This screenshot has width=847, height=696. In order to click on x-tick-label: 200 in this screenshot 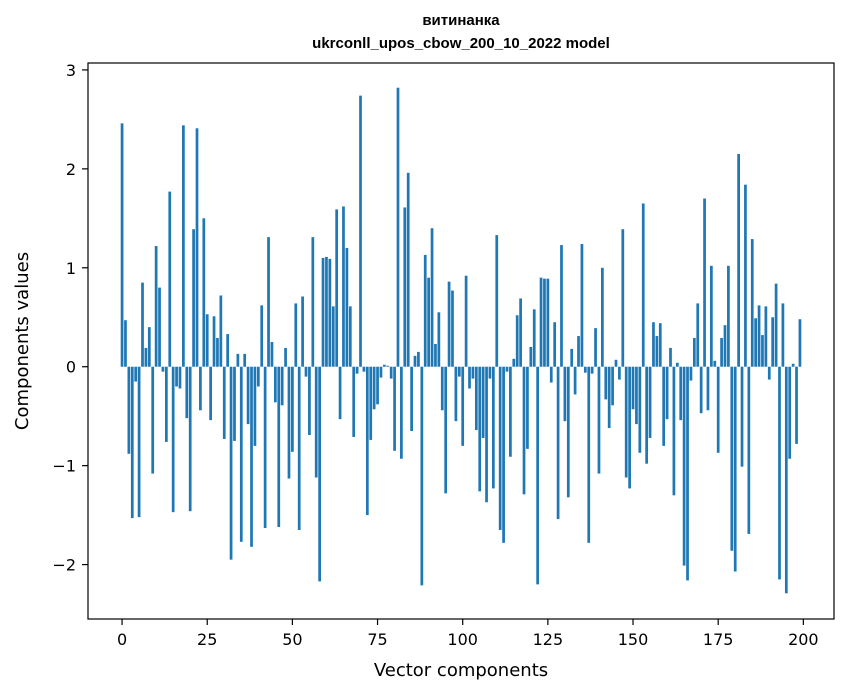, I will do `click(803, 639)`.